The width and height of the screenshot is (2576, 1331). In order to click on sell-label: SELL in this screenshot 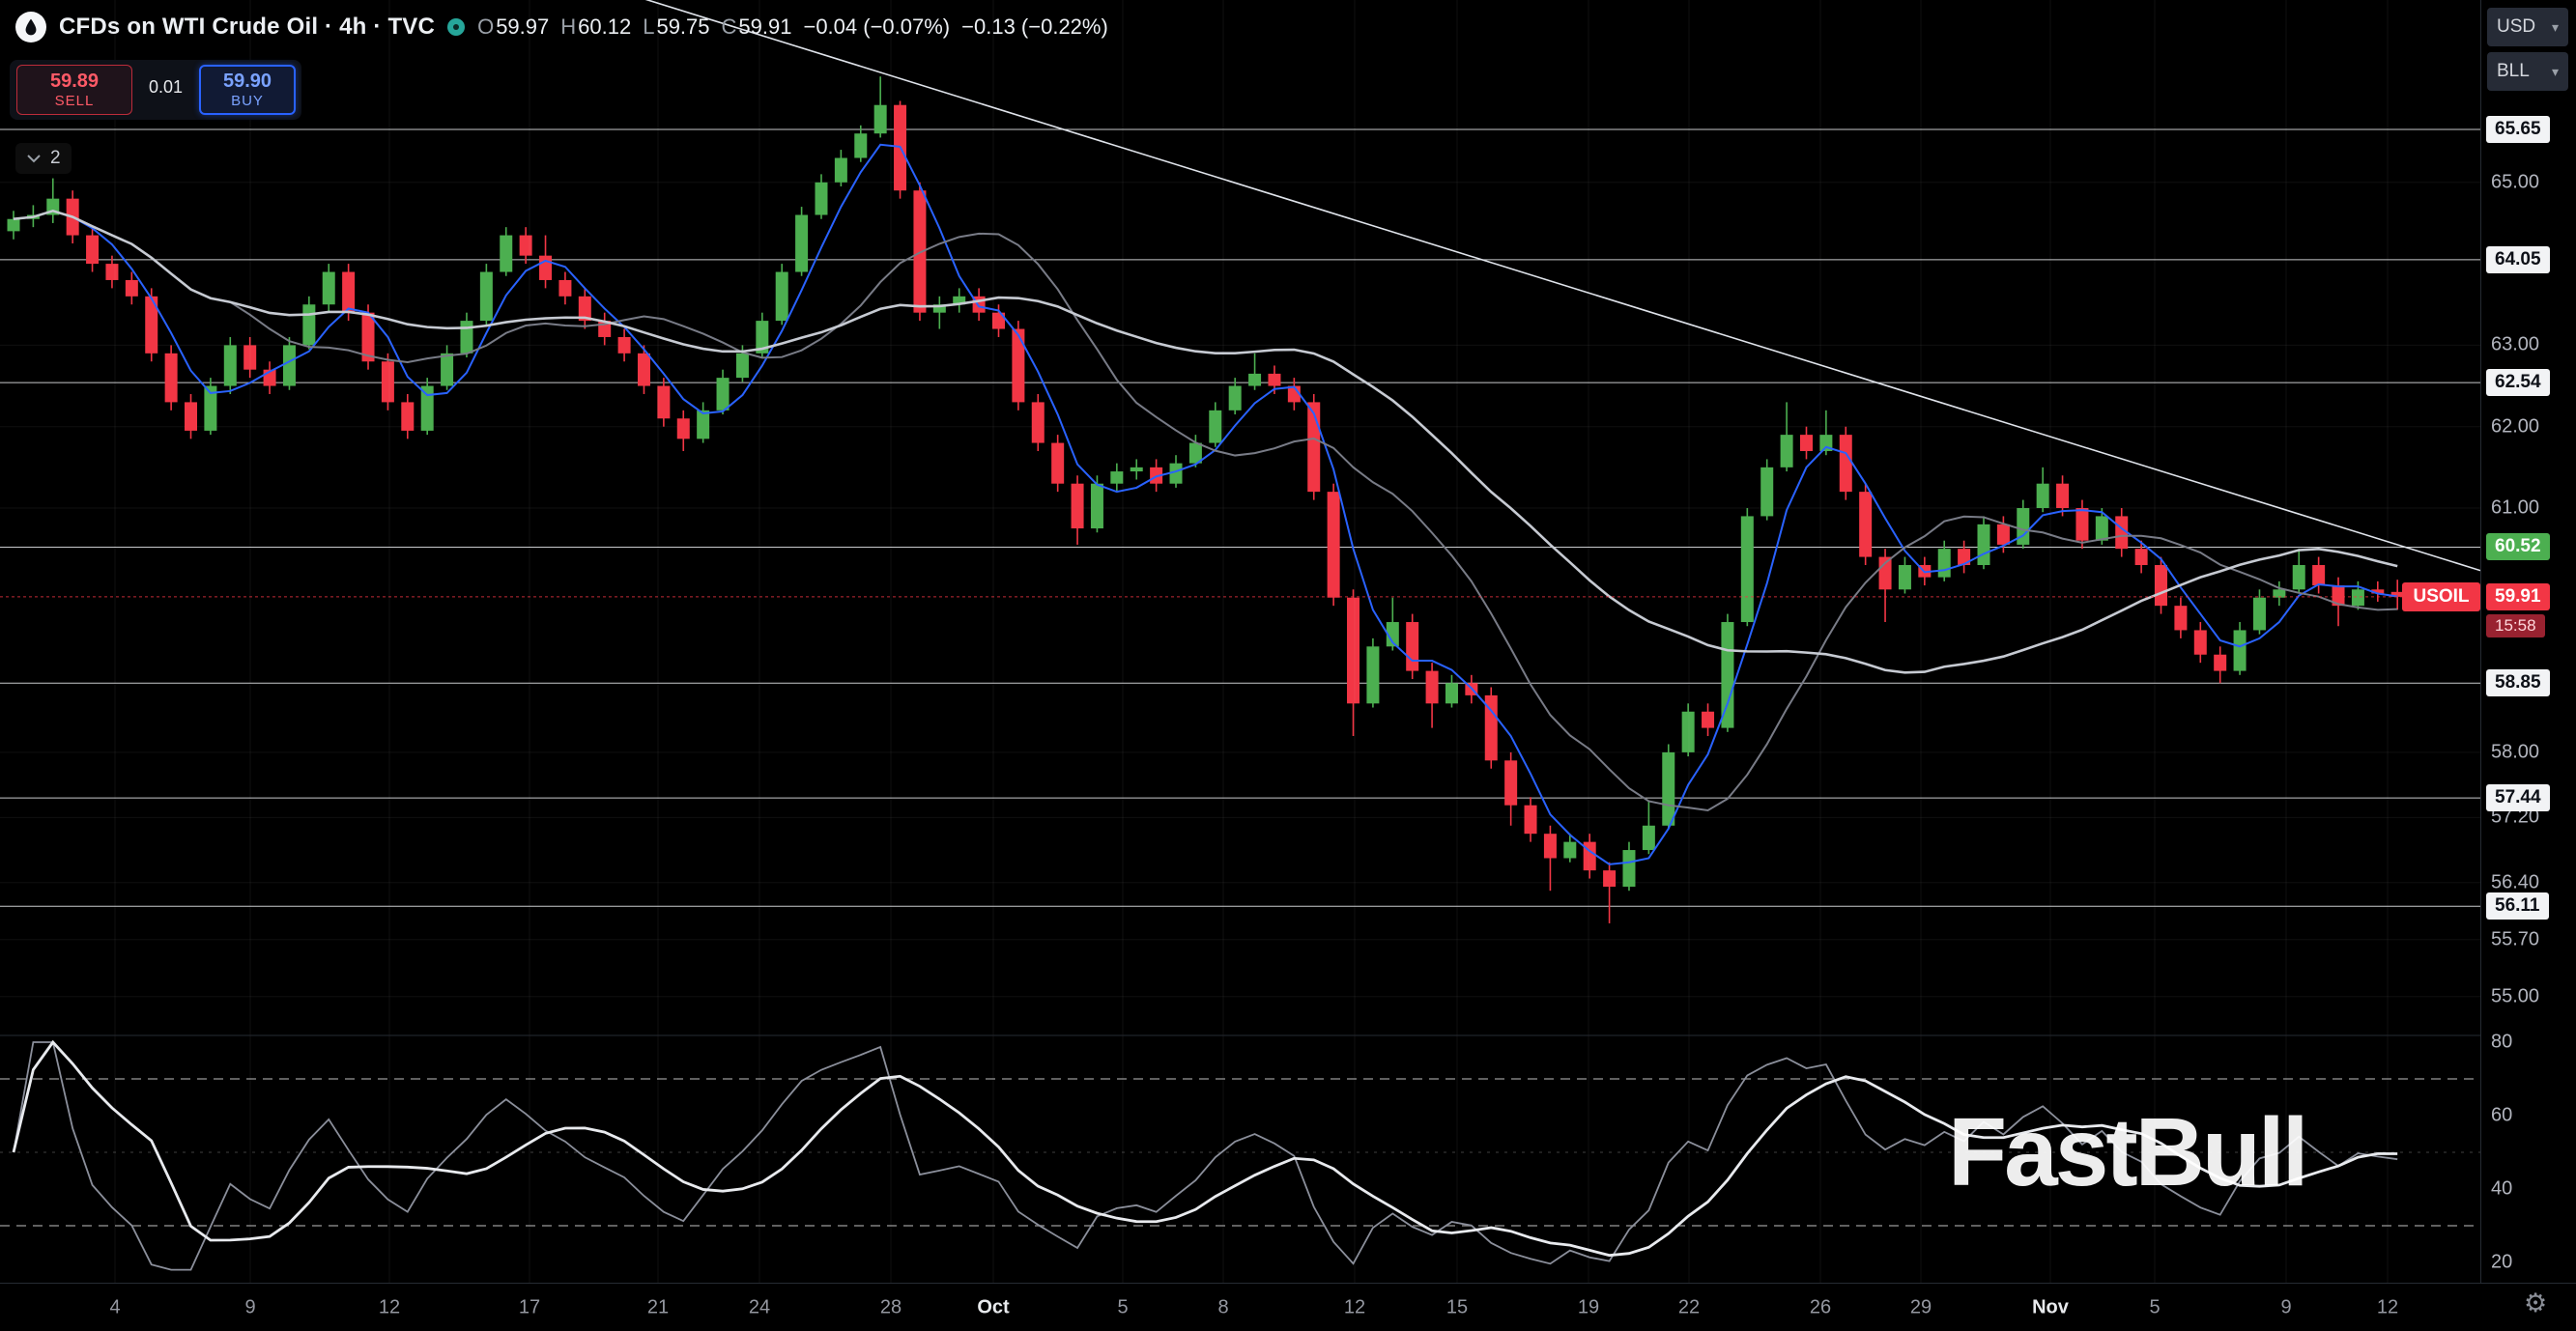, I will do `click(74, 101)`.